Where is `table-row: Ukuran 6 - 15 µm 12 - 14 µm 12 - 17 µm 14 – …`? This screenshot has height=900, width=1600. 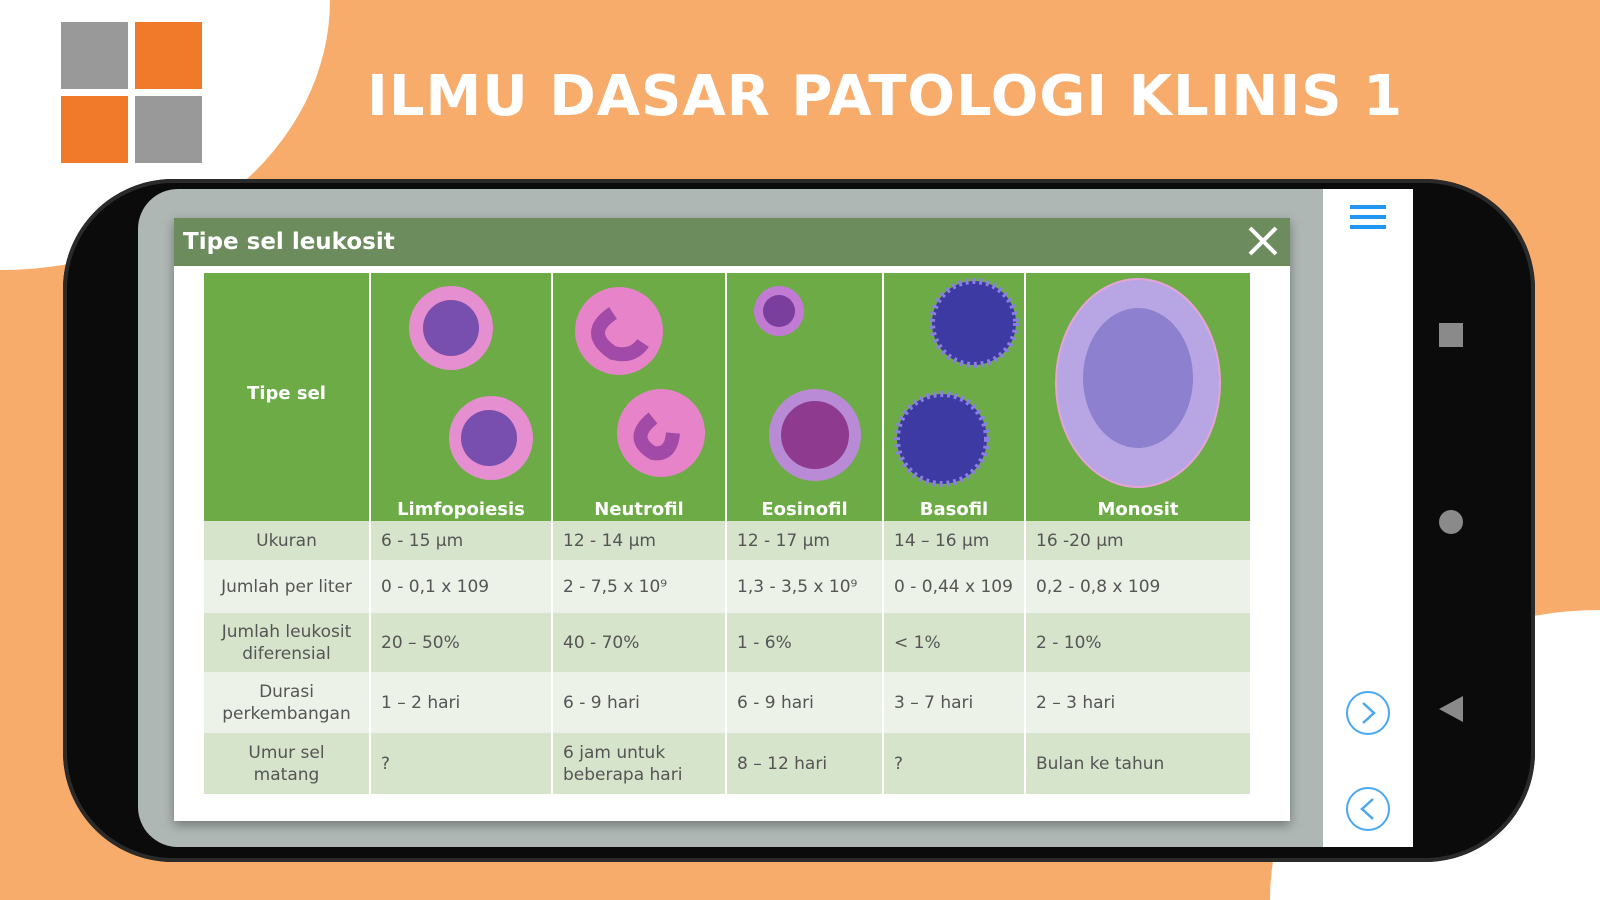 table-row: Ukuran 6 - 15 µm 12 - 14 µm 12 - 17 µm 14 – … is located at coordinates (727, 540).